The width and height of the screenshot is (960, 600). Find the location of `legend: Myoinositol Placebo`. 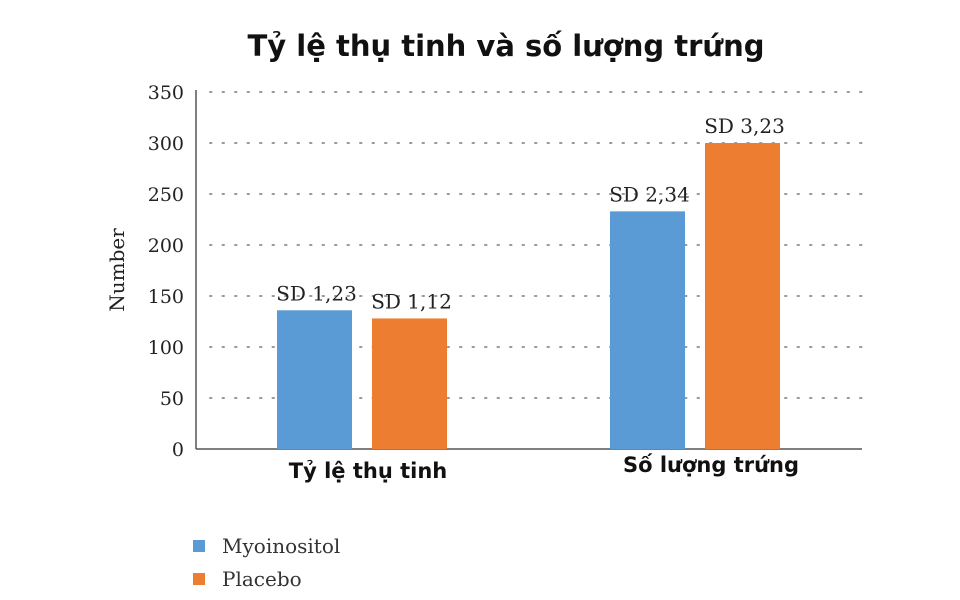

legend: Myoinositol Placebo is located at coordinates (266, 562).